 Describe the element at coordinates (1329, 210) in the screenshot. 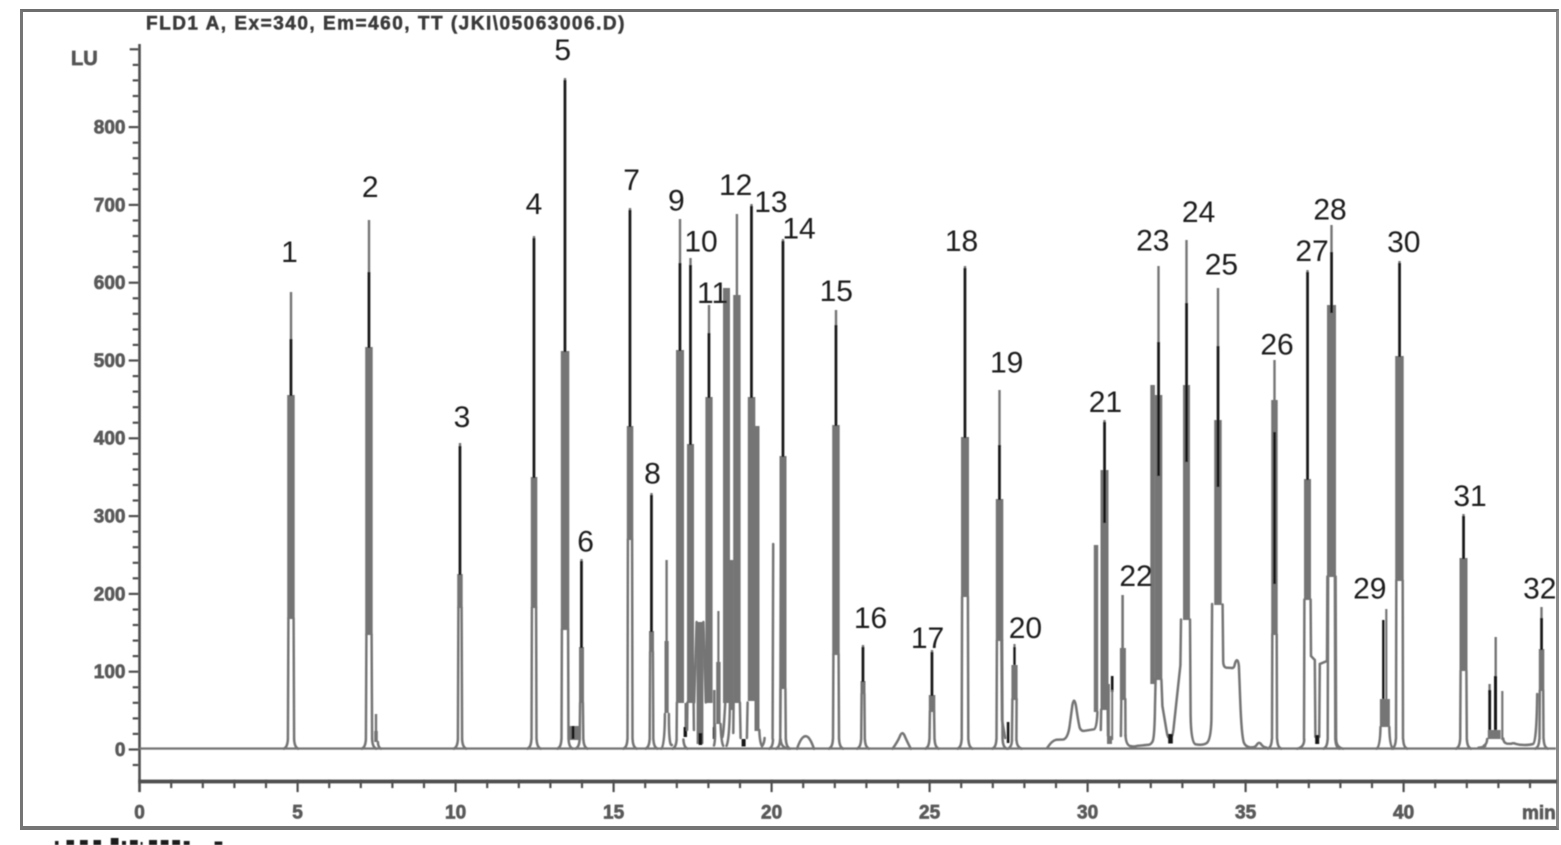

I see `svg-text: 28` at that location.